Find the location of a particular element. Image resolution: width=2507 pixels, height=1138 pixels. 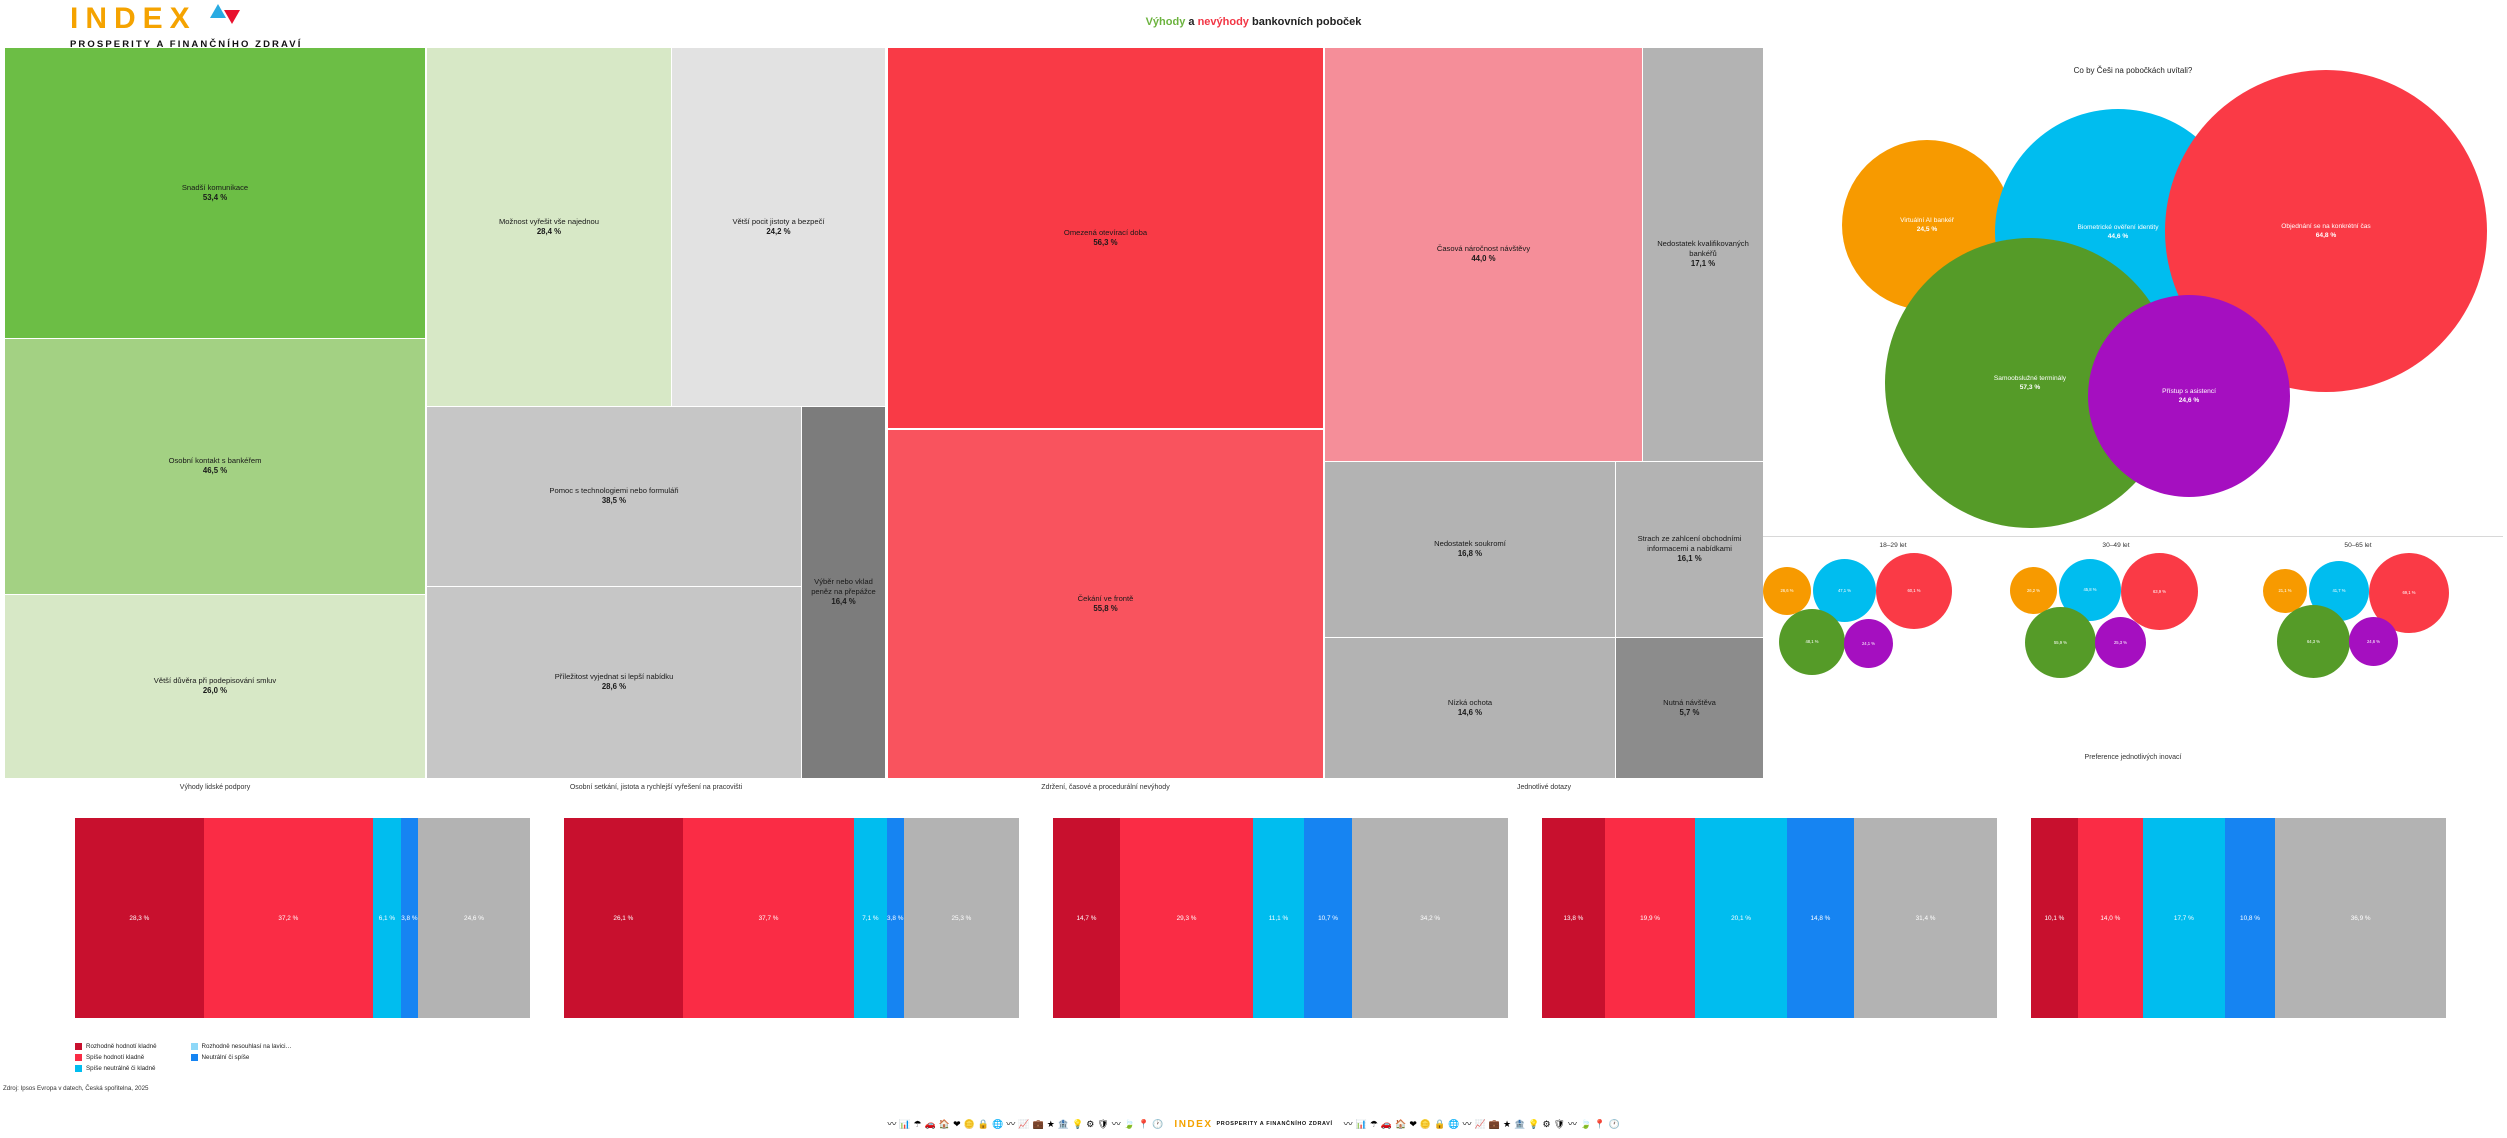

bar-segment: 24,6 % is located at coordinates (474, 918).